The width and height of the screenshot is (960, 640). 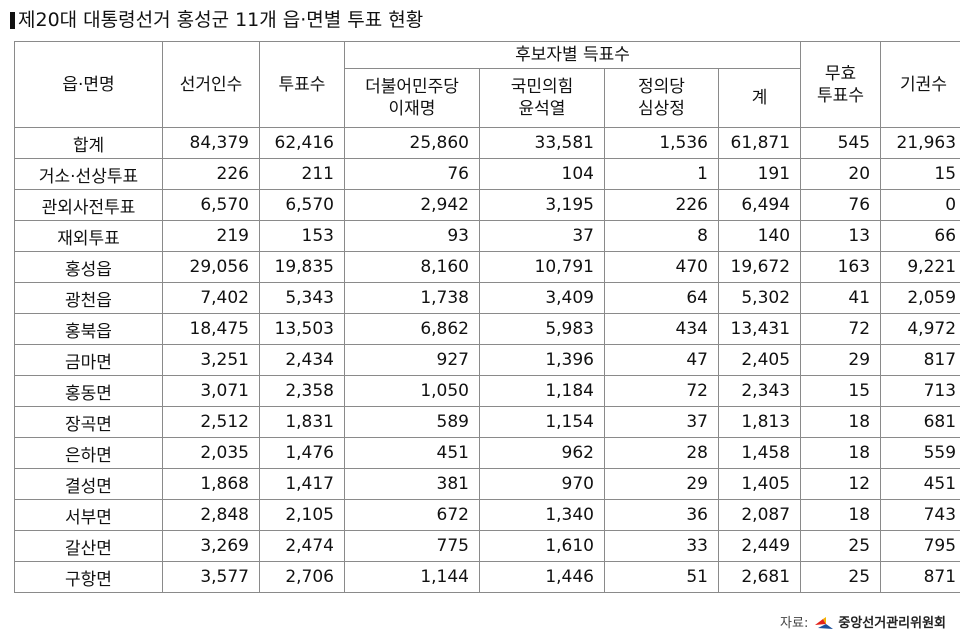 What do you see at coordinates (841, 484) in the screenshot?
I see `cell-invalid: 12` at bounding box center [841, 484].